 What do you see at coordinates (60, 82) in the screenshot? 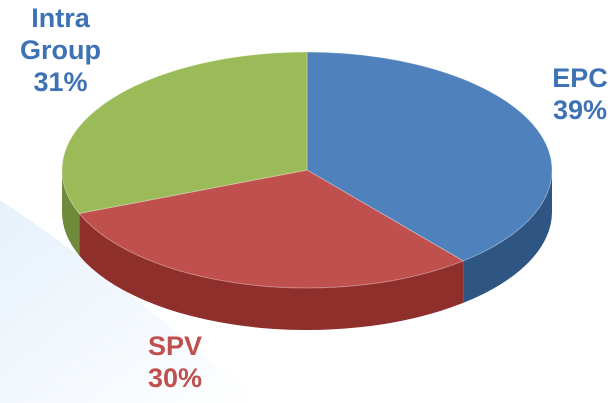
I see `slice-value: 31%` at bounding box center [60, 82].